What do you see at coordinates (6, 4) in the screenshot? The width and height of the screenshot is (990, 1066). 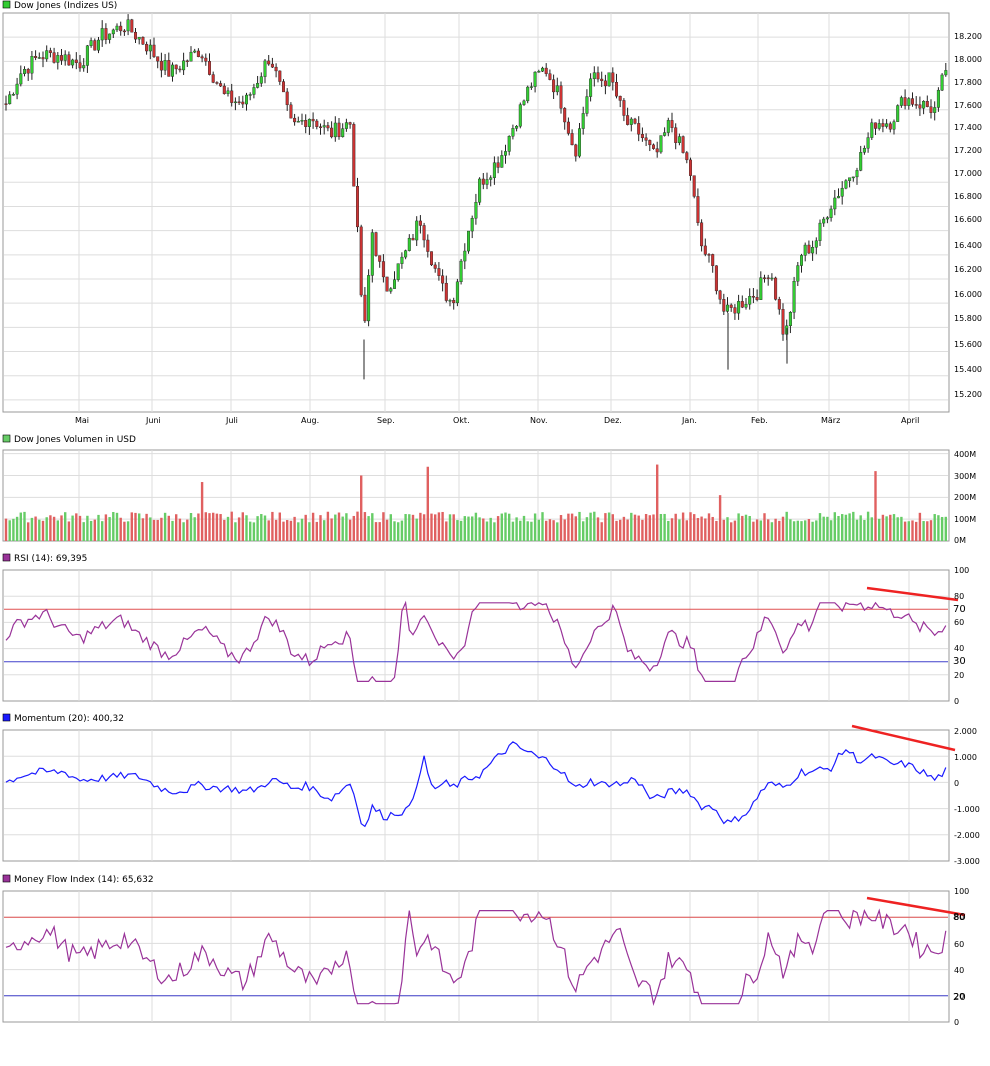 I see `price-legend-swatch` at bounding box center [6, 4].